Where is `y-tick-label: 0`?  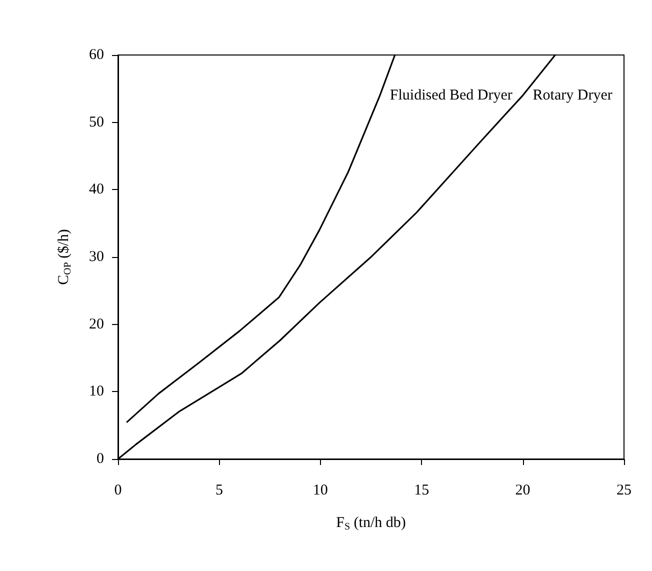
y-tick-label: 0 is located at coordinates (100, 459).